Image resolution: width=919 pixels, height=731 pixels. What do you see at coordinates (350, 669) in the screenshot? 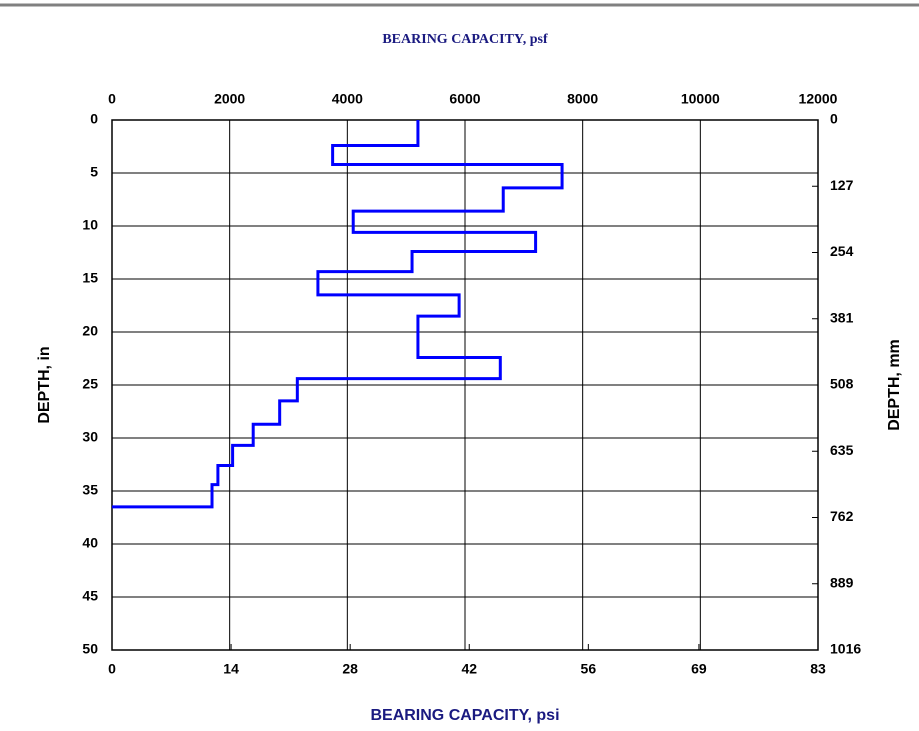
I see `x2-tick-label: 28` at bounding box center [350, 669].